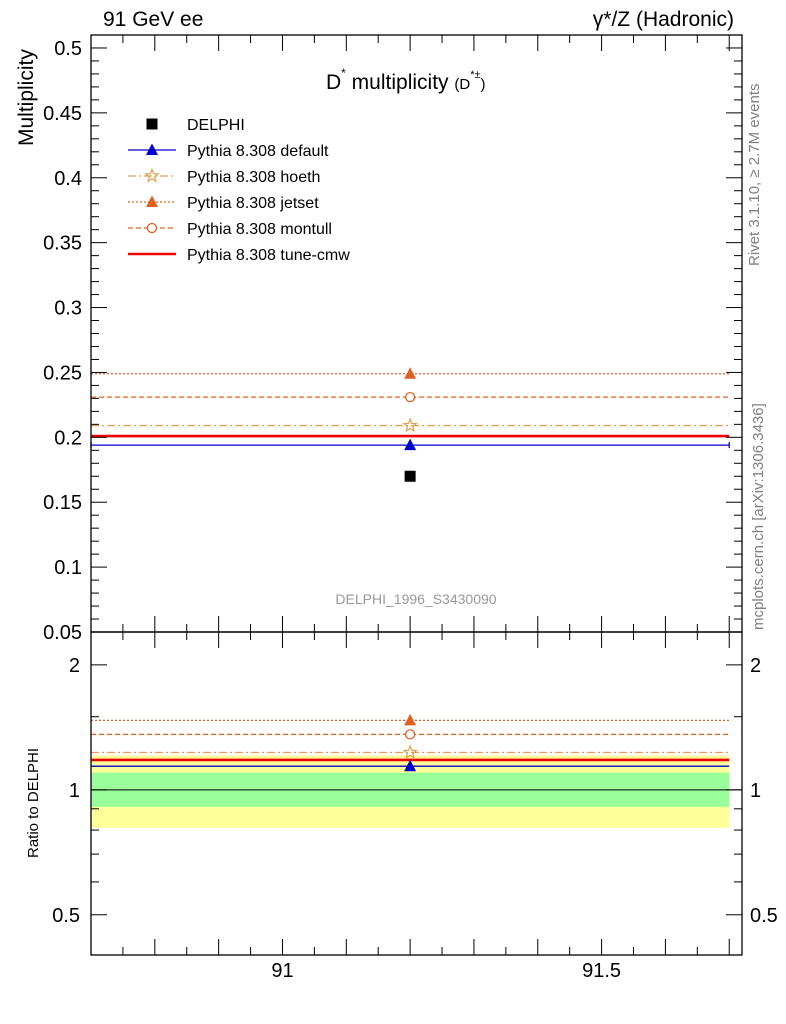  Describe the element at coordinates (410, 476) in the screenshot. I see `main-point-delphi` at that location.